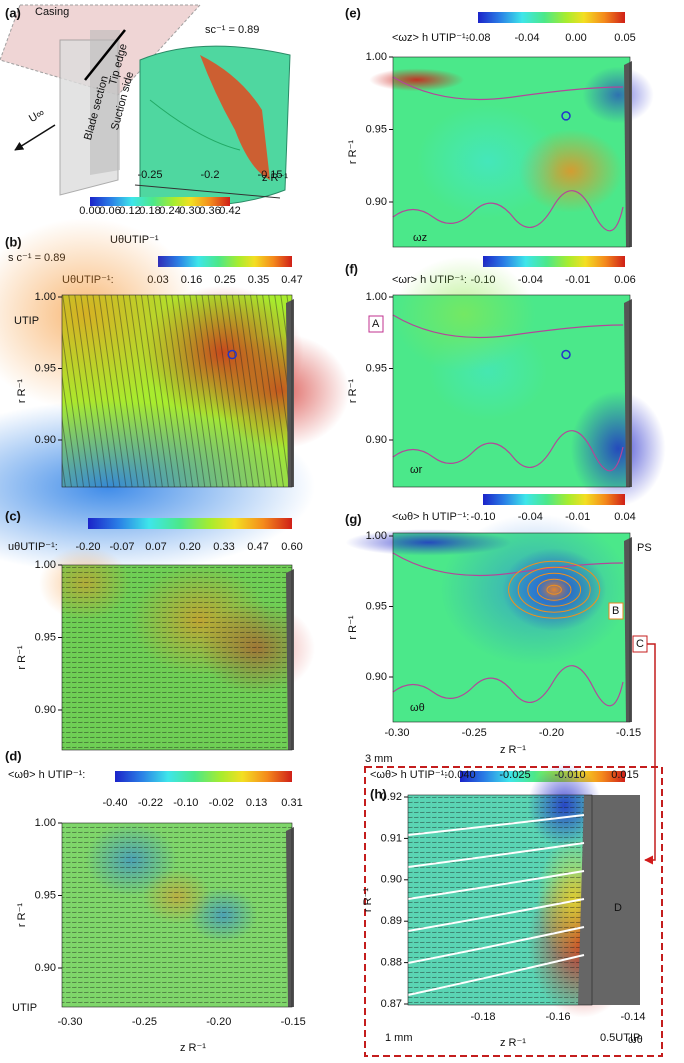 The height and width of the screenshot is (1063, 684). What do you see at coordinates (430, 38) in the screenshot?
I see `colorbar-label: <ωz> h UTIP⁻¹:` at bounding box center [430, 38].